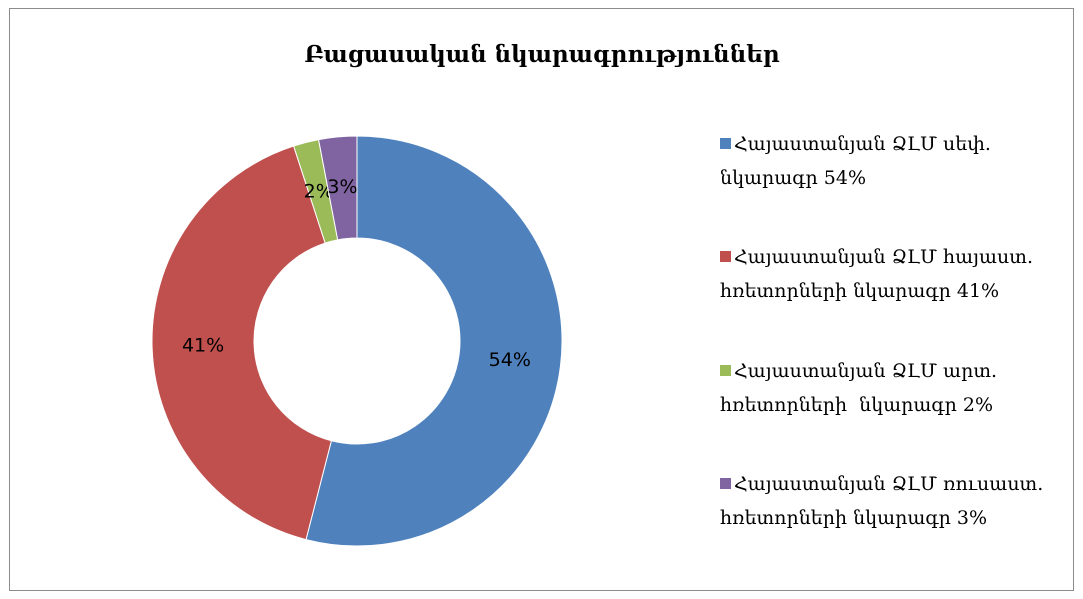  I want to click on data-label: 2%, so click(319, 191).